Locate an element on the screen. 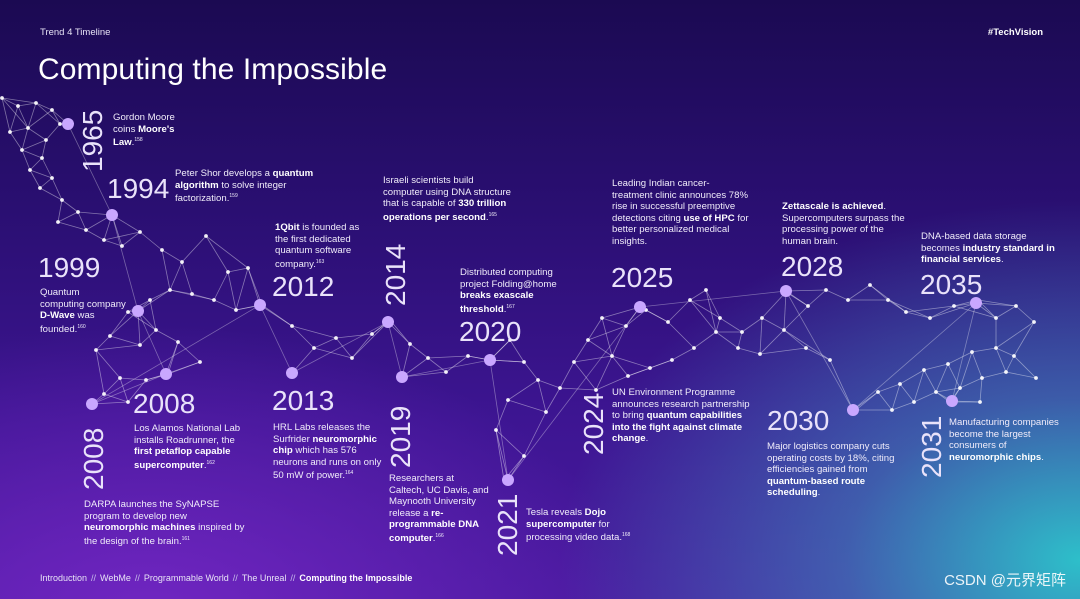  year-2013: 2013 is located at coordinates (303, 400).